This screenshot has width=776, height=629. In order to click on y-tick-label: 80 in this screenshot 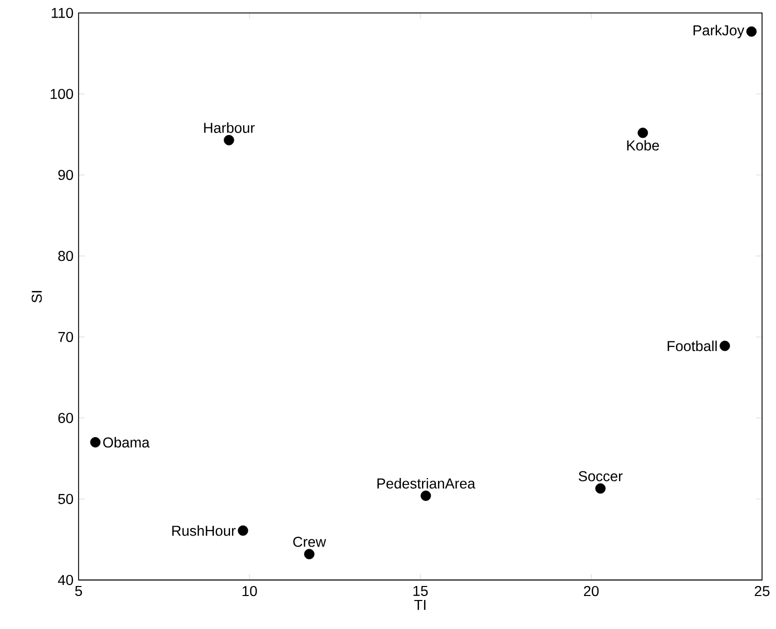, I will do `click(66, 256)`.